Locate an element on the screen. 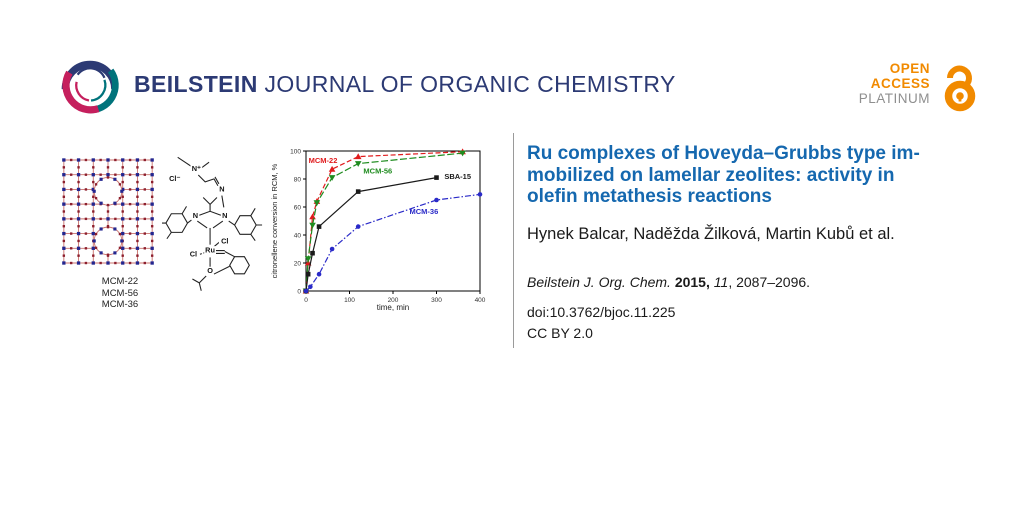  zeolite-labels: MCM-22 MCM-56 MCM-36 is located at coordinates (120, 293).